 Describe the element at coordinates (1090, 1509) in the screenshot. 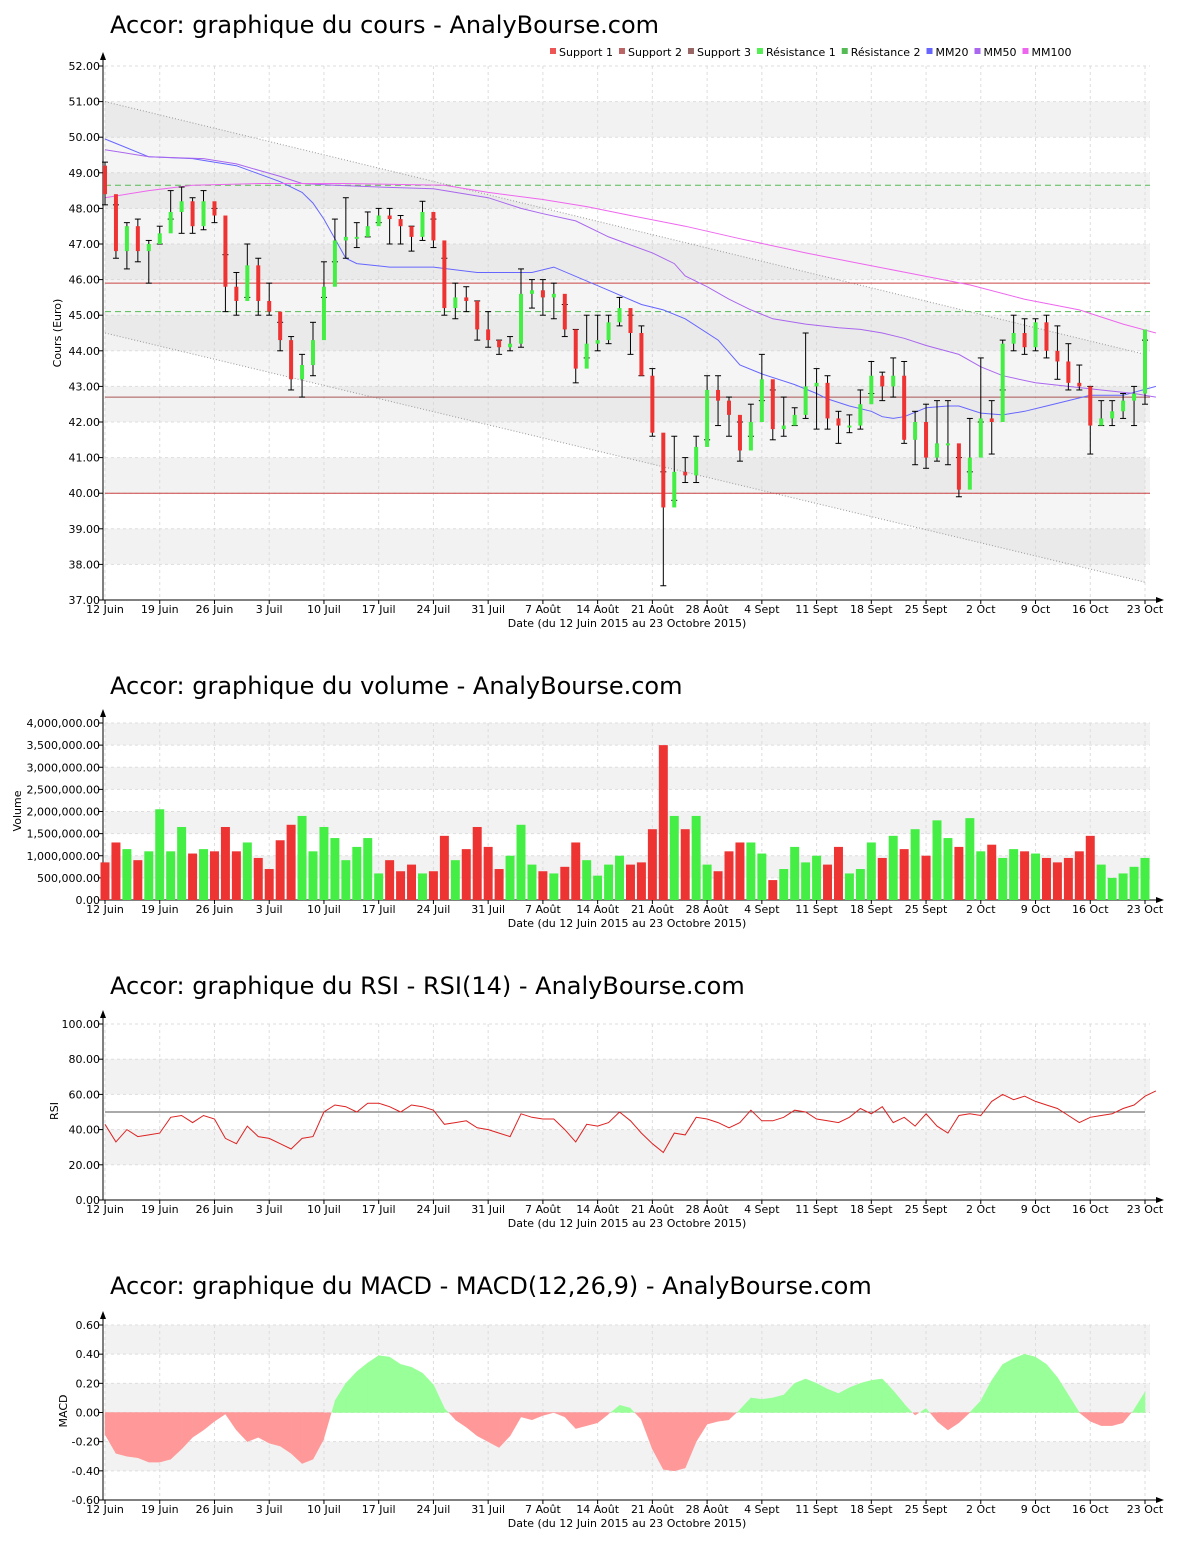

I see `macd-x-tick-label: 16 Oct` at that location.